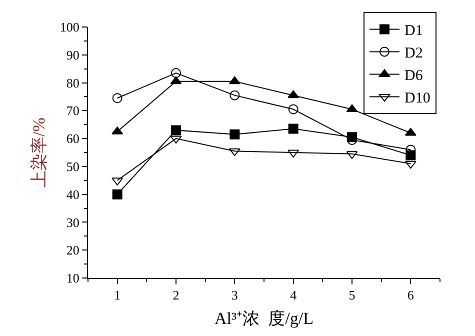 The height and width of the screenshot is (336, 475). Describe the element at coordinates (294, 295) in the screenshot. I see `x-tick-label: 4` at that location.